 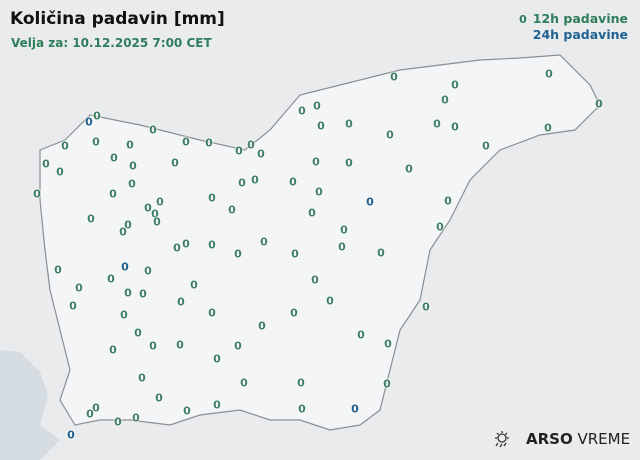 I want to click on legend-label-12h: 12h padavine, so click(x=580, y=18).